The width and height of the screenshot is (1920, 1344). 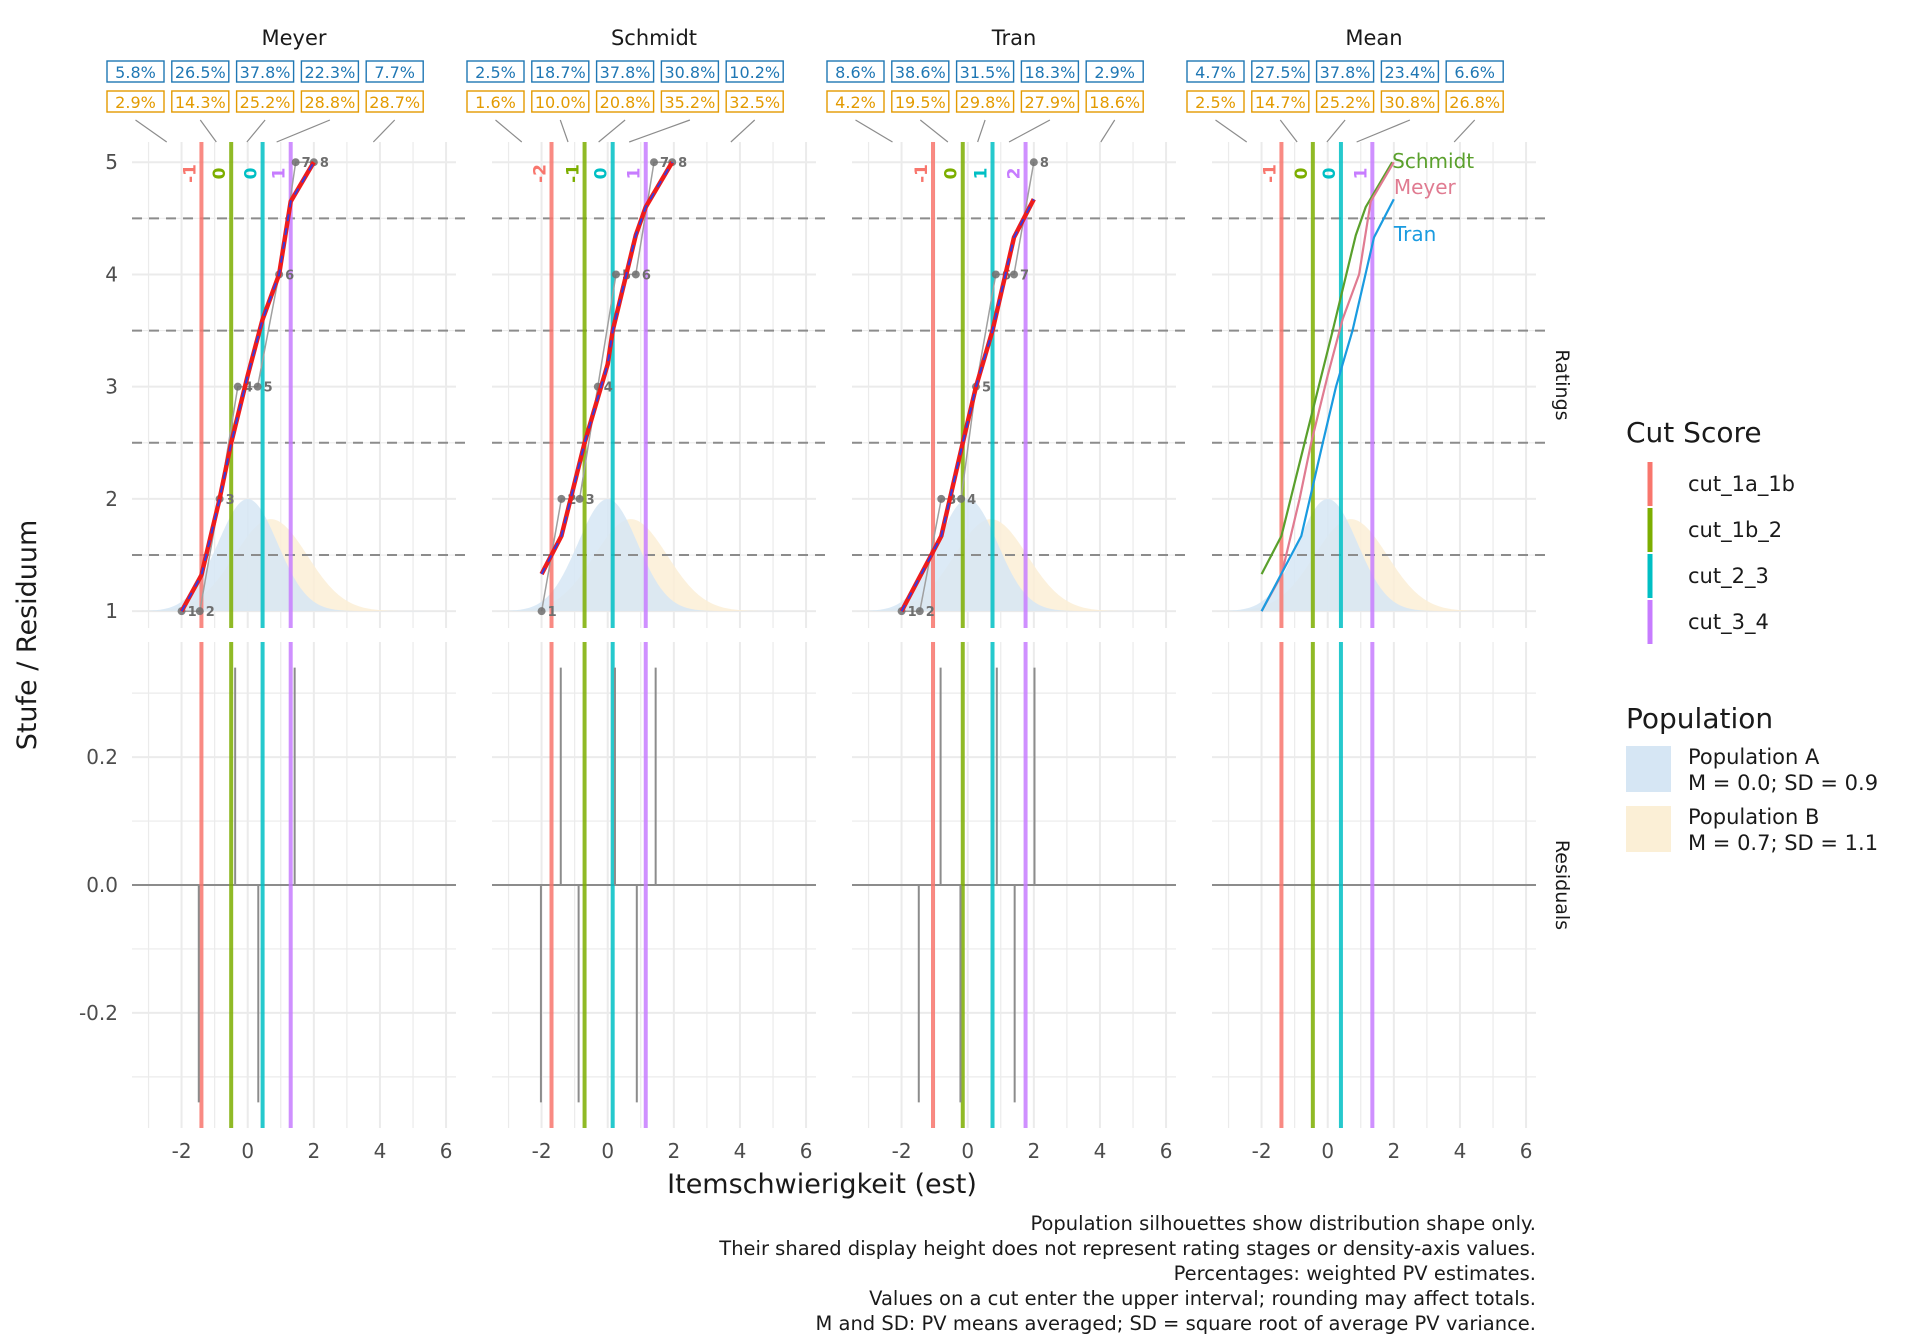 What do you see at coordinates (985, 72) in the screenshot?
I see `pct-label: 31.5%` at bounding box center [985, 72].